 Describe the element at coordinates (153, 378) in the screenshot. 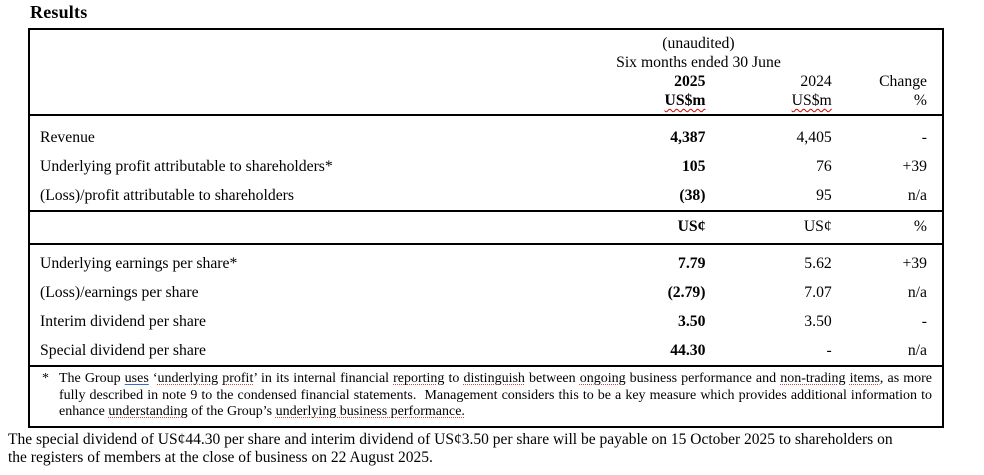

I see `footnote-plain-text: ‘` at that location.